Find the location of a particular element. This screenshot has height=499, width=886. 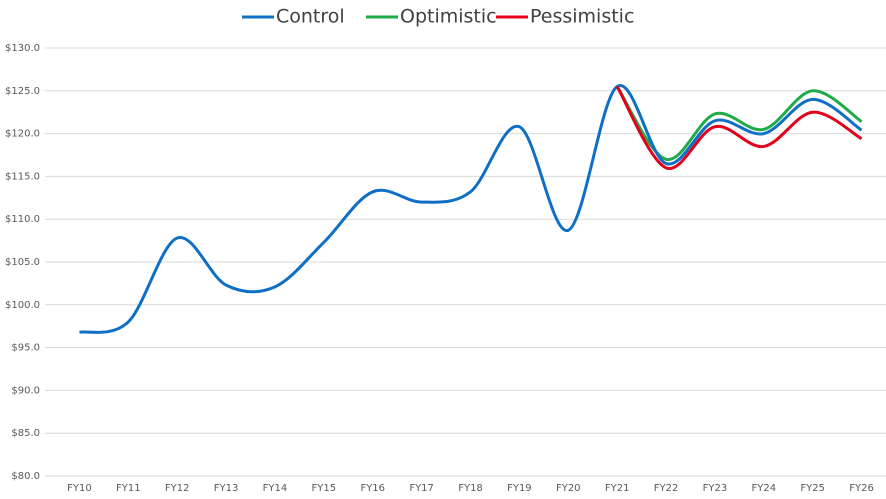

y-tick-label: $120.0 is located at coordinates (22, 134).